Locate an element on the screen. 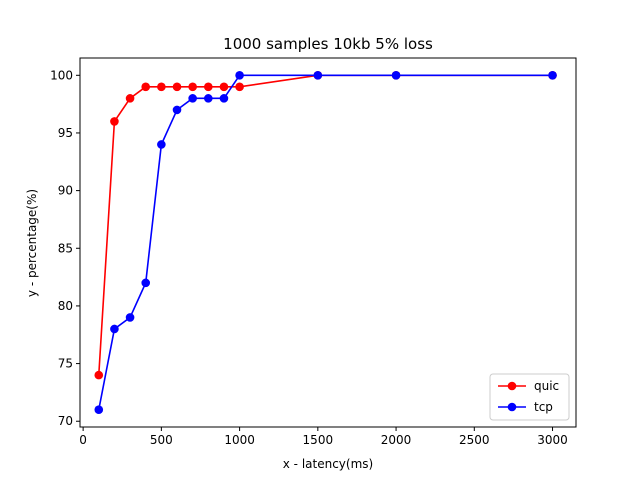 The width and height of the screenshot is (640, 480). y-tick-label: 70 is located at coordinates (65, 421).